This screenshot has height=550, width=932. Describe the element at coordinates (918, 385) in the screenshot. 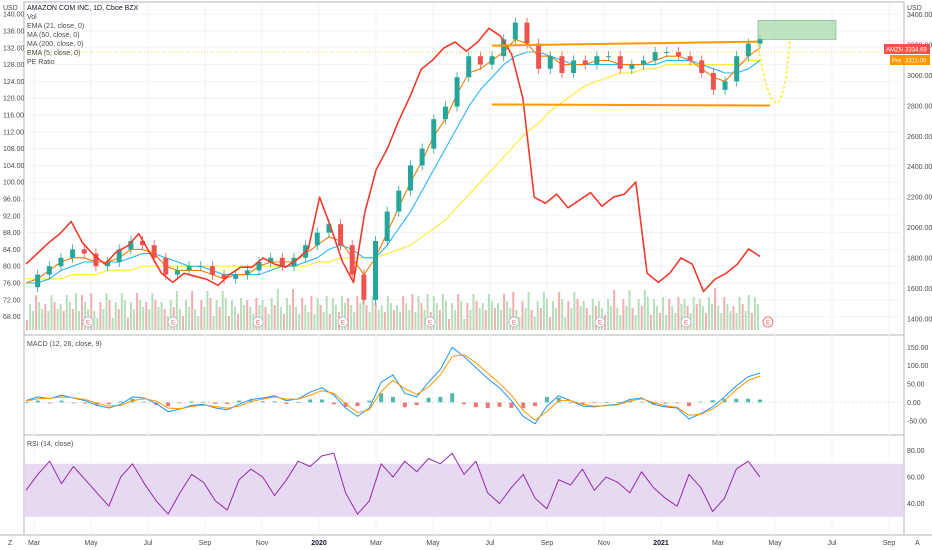

I see `macd-axis: 150.00 100.00 50.00 0.00 -50.00` at that location.